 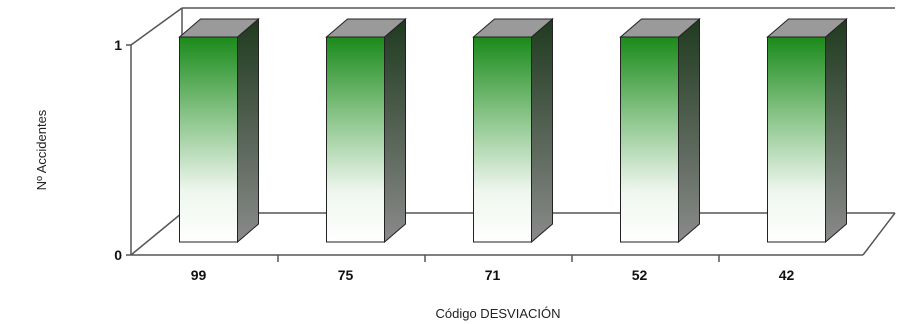 What do you see at coordinates (118, 255) in the screenshot?
I see `y-tick-label: 0` at bounding box center [118, 255].